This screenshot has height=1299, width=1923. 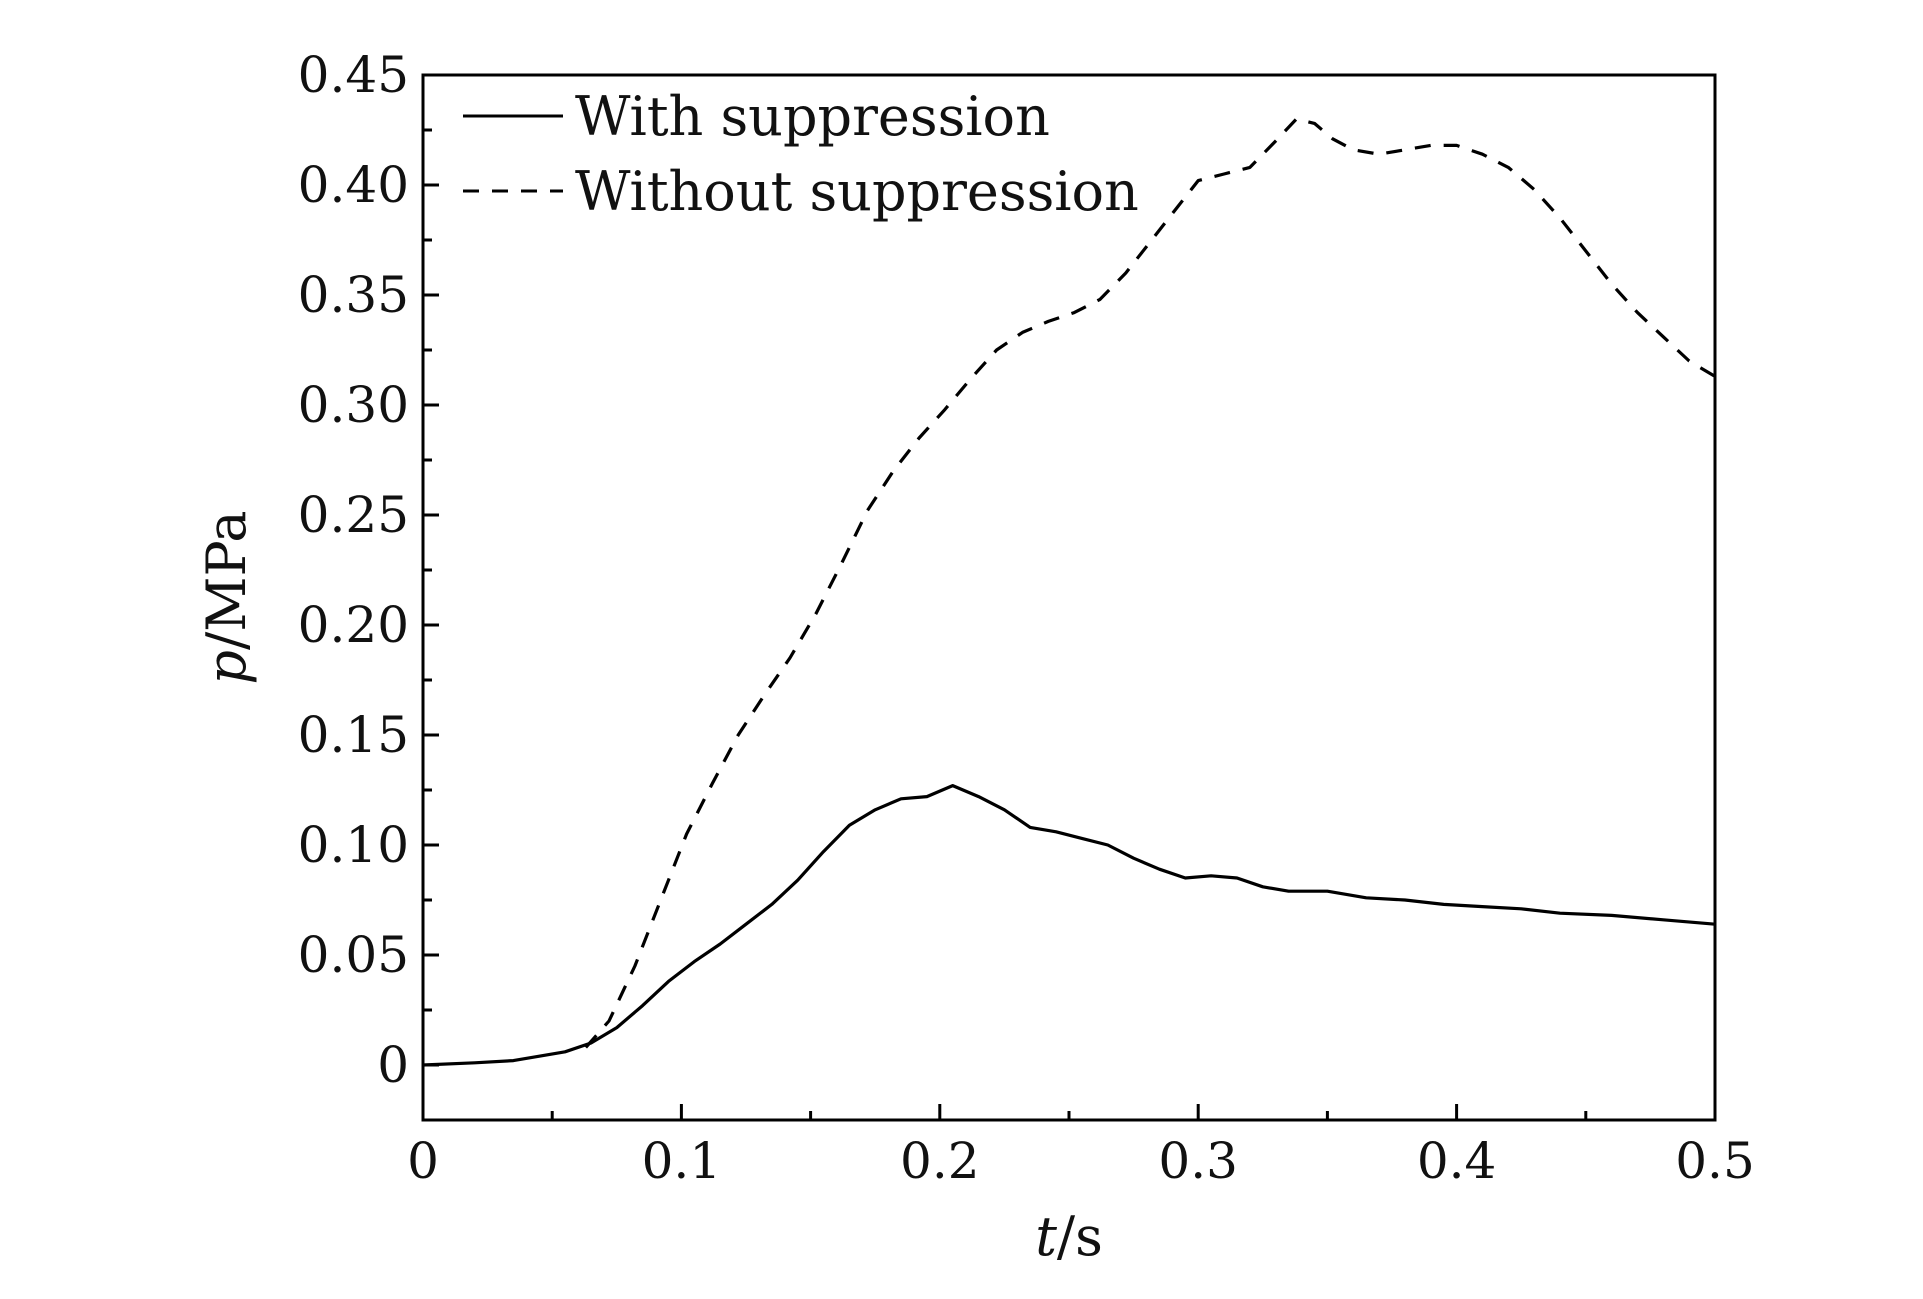 What do you see at coordinates (353, 295) in the screenshot?
I see `y-tick-label: 0.35` at bounding box center [353, 295].